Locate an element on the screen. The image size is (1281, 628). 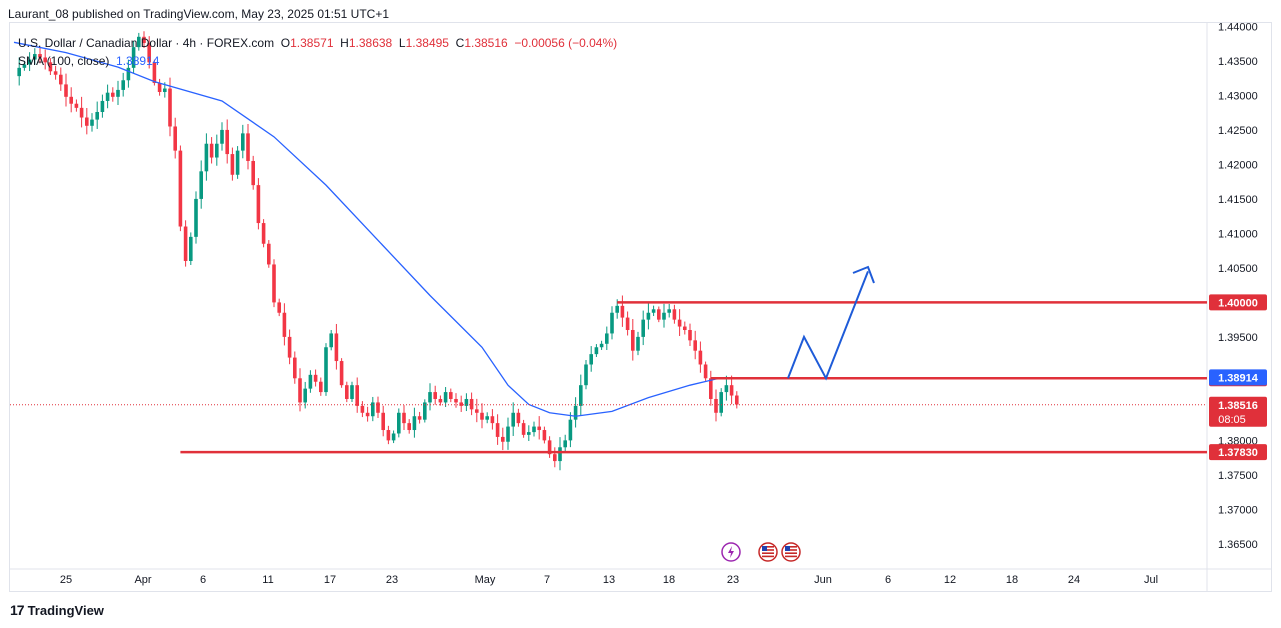
low-label: L is located at coordinates (402, 43).